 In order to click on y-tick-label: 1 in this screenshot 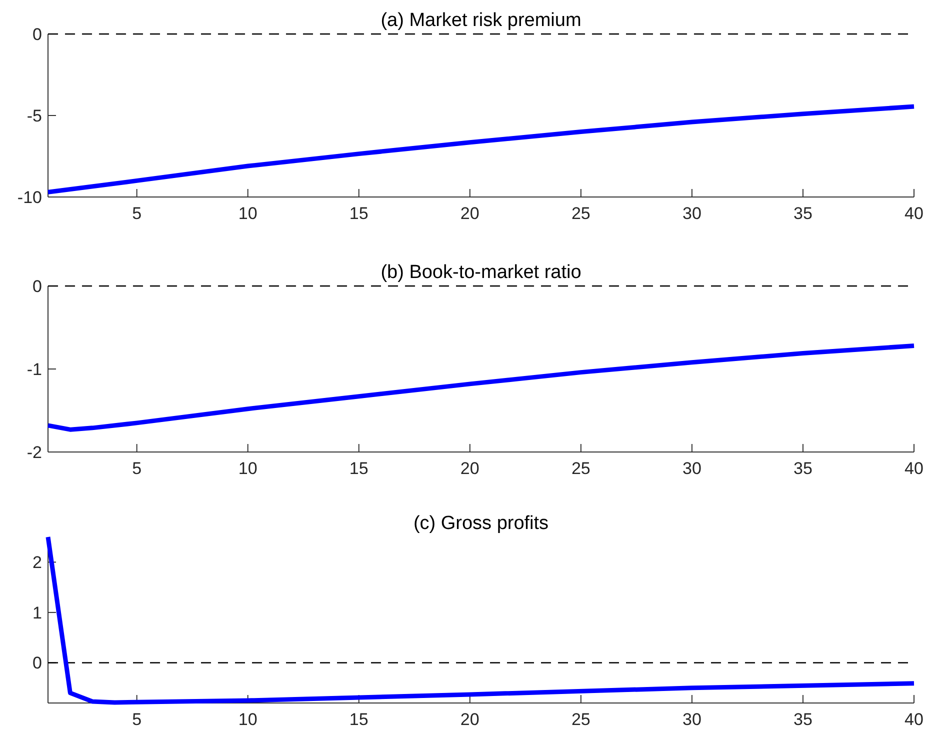, I will do `click(37, 612)`.